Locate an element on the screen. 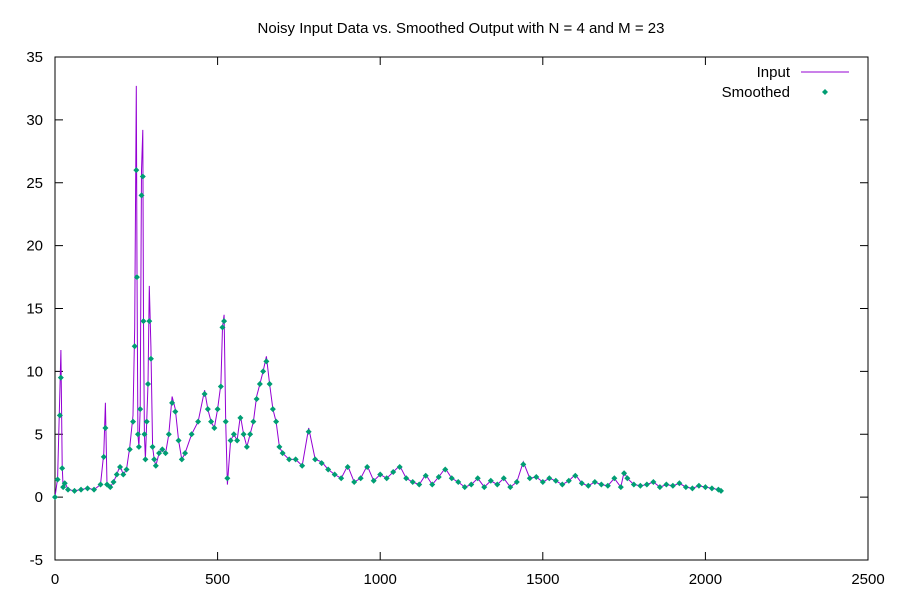  x-tick-label: 2000 is located at coordinates (705, 579).